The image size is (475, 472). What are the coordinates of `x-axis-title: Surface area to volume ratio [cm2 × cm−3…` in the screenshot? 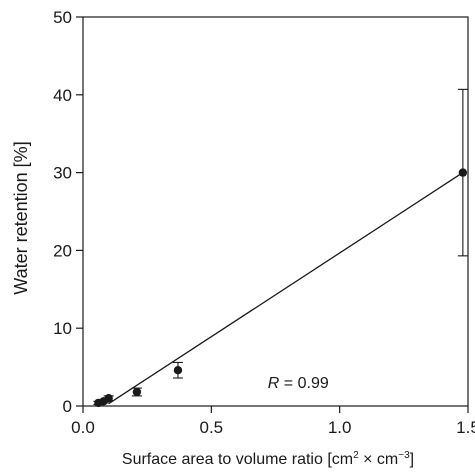 It's located at (268, 459).